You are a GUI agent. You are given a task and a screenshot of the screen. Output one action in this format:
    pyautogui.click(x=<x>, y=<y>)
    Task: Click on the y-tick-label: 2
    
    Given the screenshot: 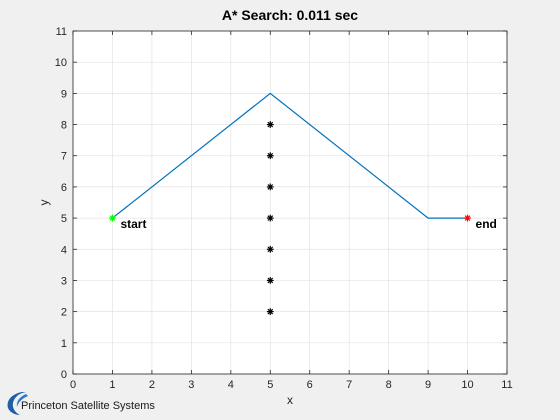 What is the action you would take?
    pyautogui.click(x=64, y=313)
    